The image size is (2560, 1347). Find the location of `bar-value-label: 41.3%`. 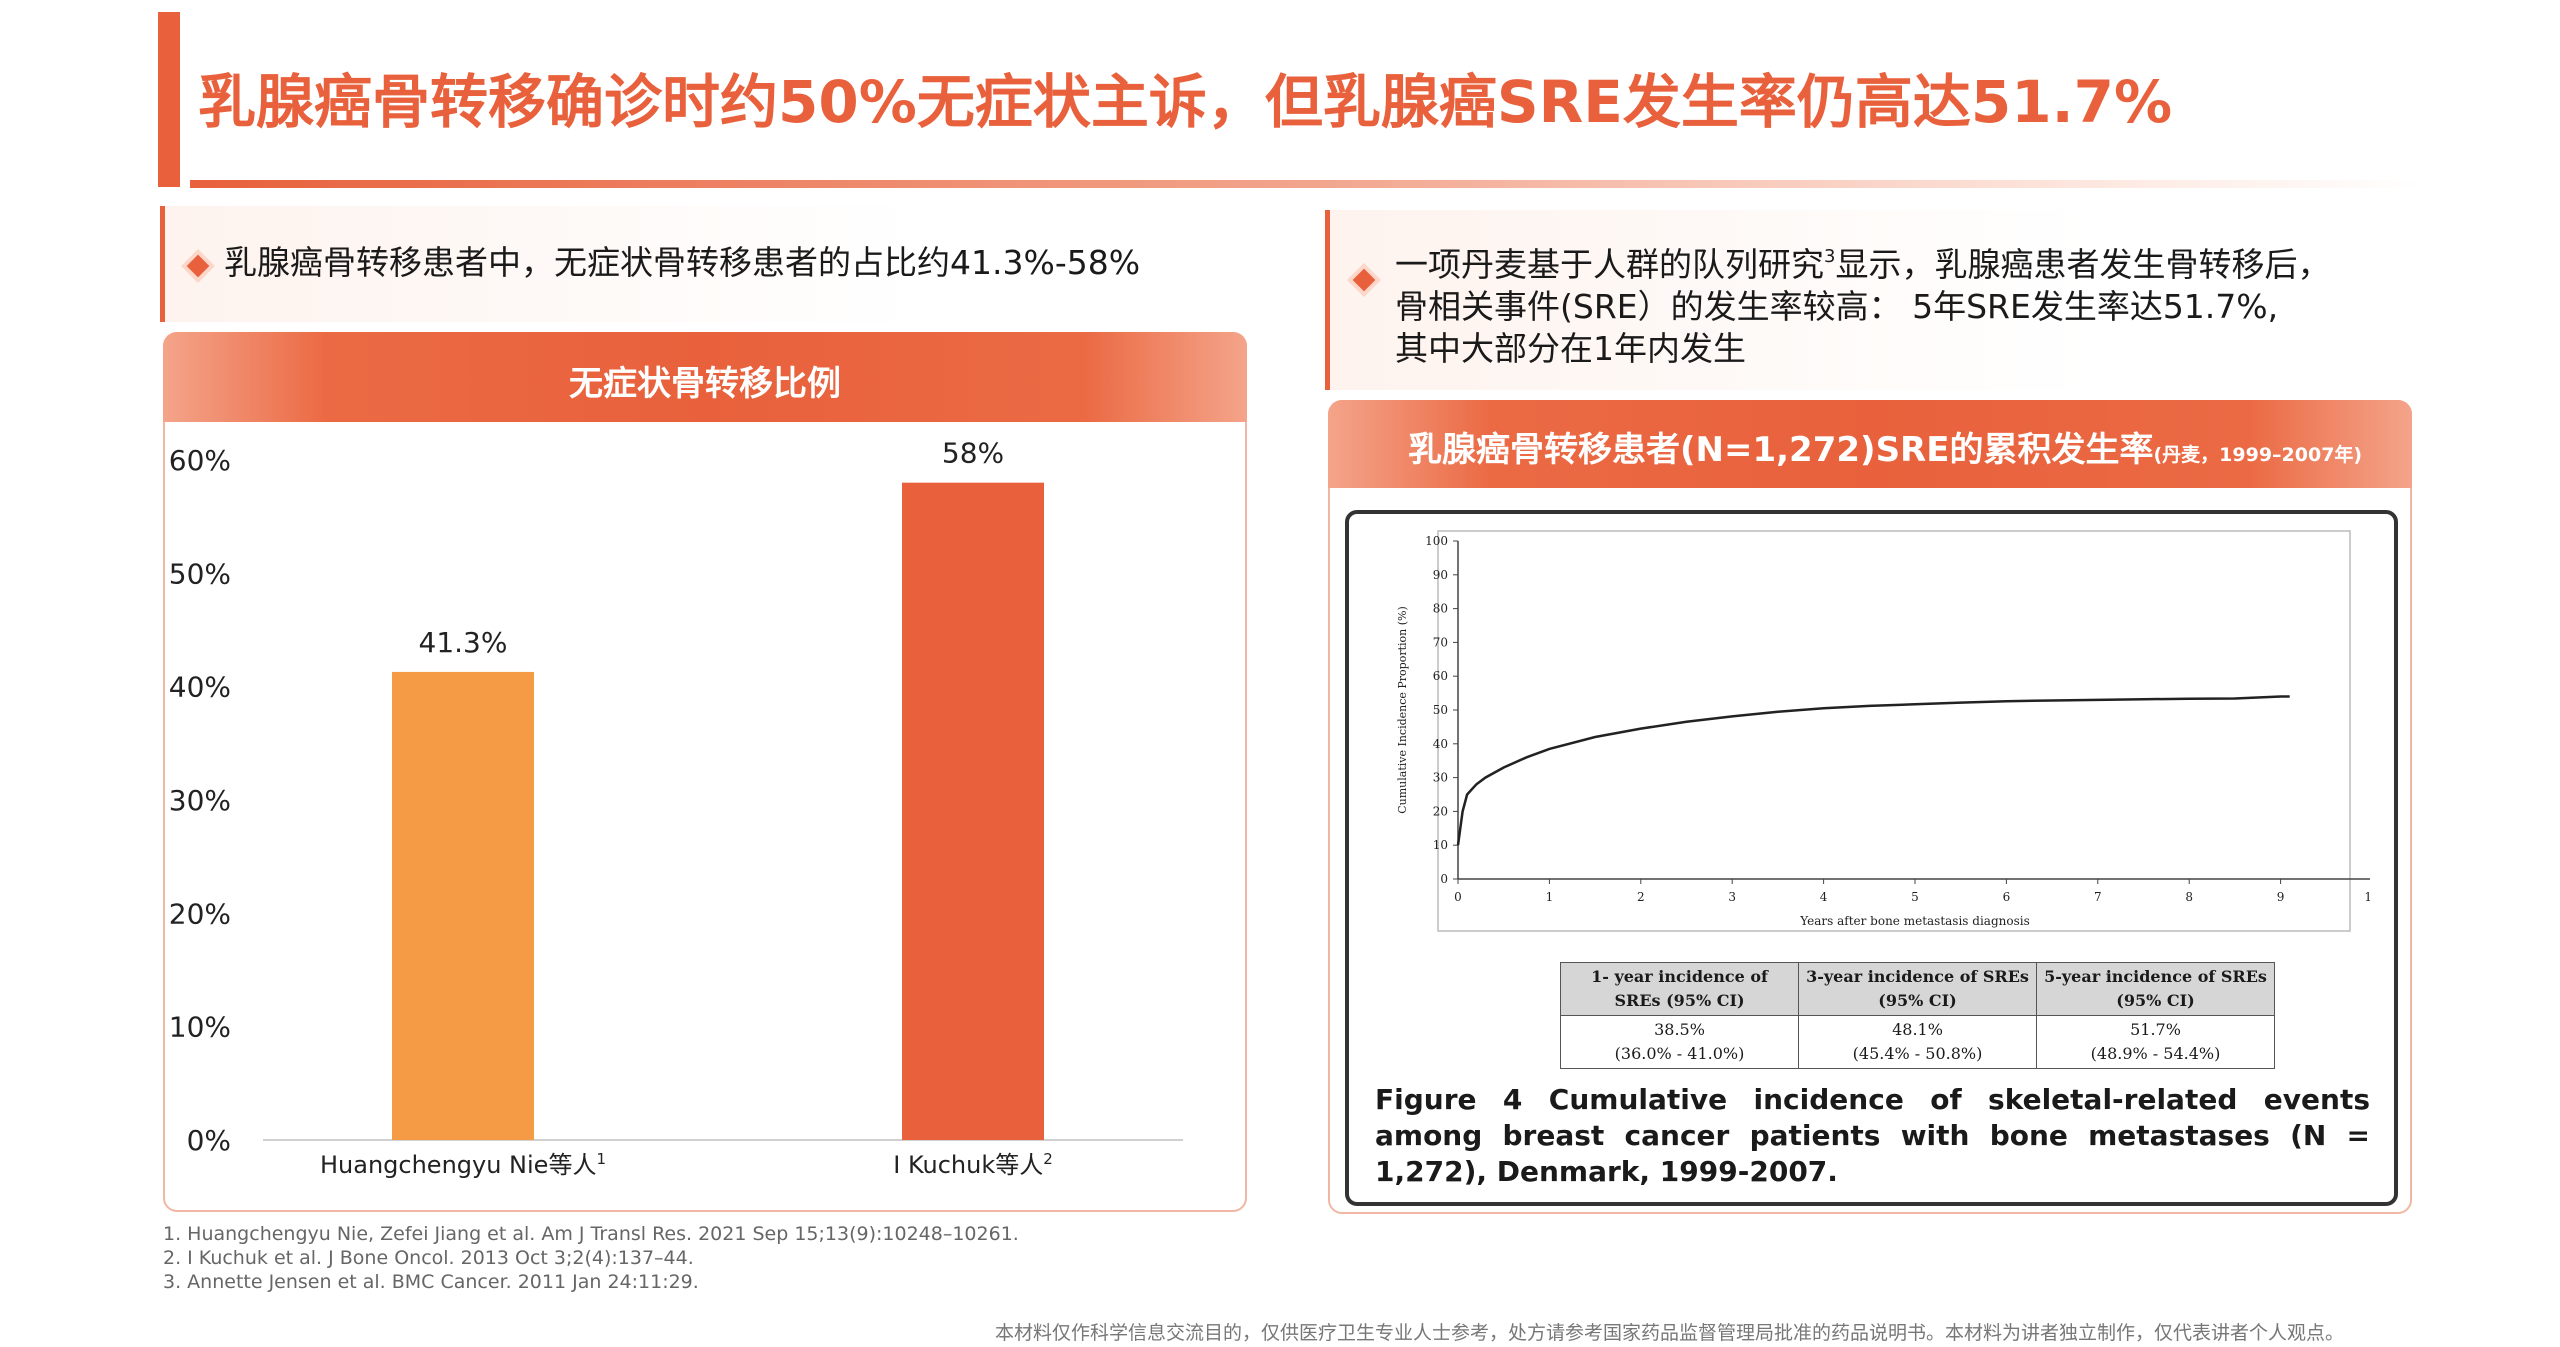

bar-value-label: 41.3% is located at coordinates (463, 642).